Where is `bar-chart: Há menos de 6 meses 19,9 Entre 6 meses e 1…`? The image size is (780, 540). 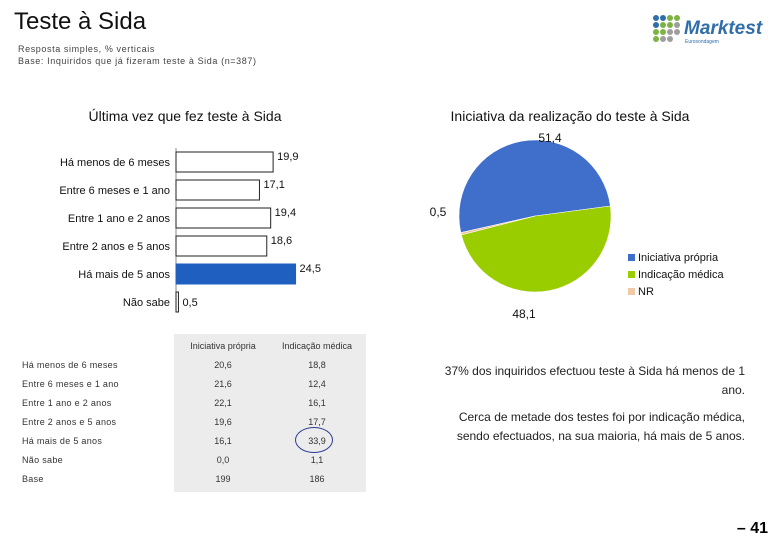
bar-chart: Há menos de 6 meses 19,9 Entre 6 meses e 1… is located at coordinates (190, 230).